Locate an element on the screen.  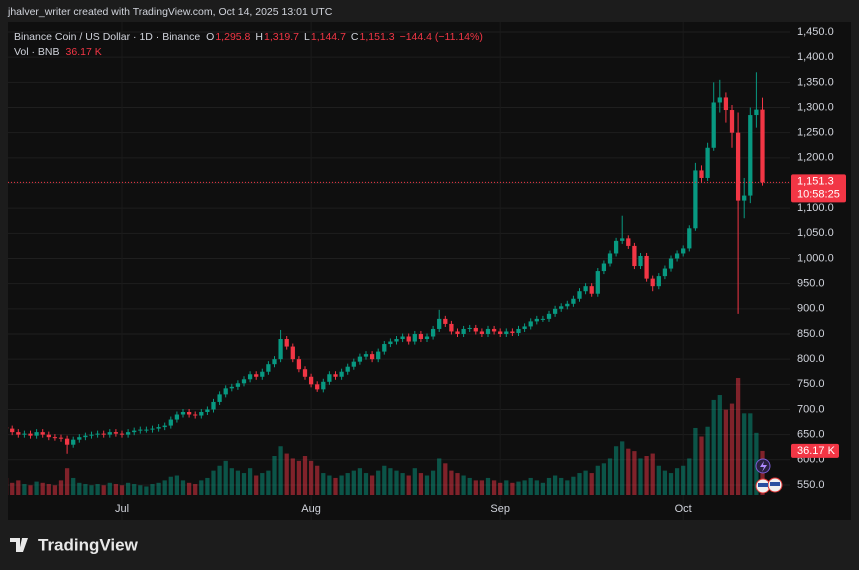
y-tick-label: 1,350.0 is located at coordinates (815, 82).